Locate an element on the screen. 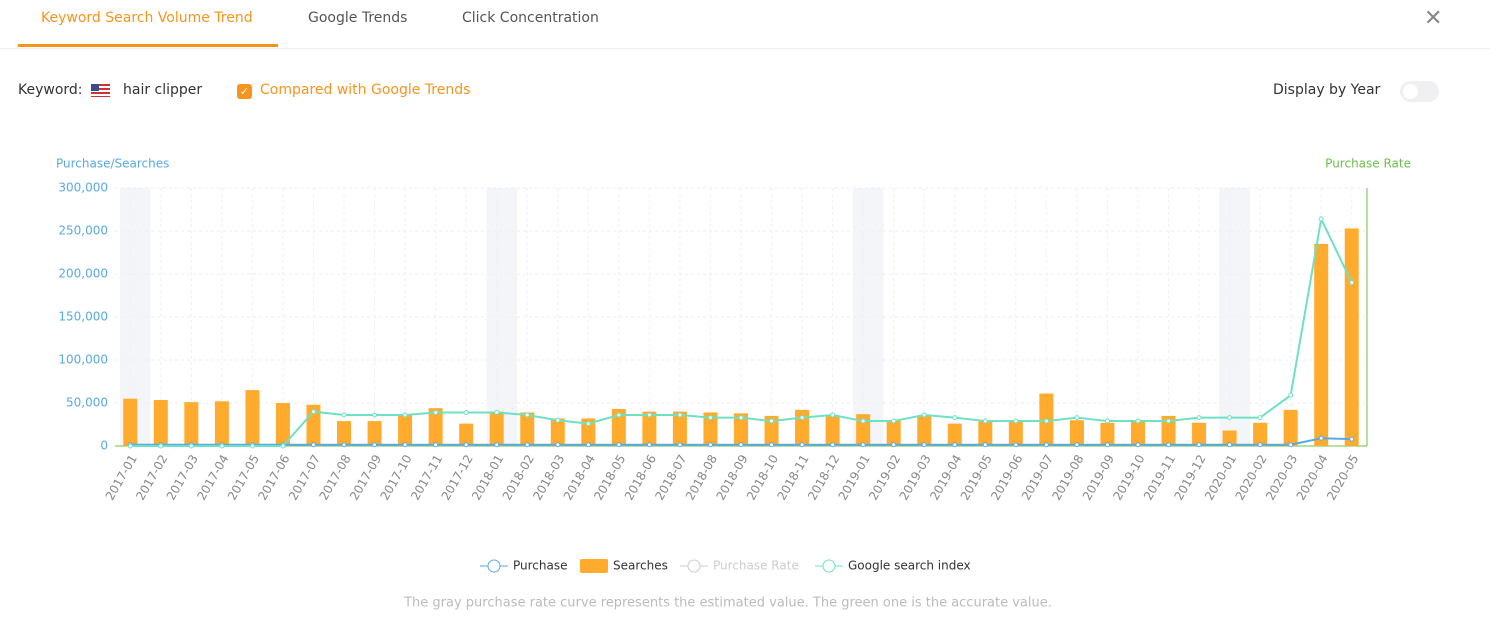 The height and width of the screenshot is (622, 1490). y-tick-label: 200,000 is located at coordinates (83, 274).